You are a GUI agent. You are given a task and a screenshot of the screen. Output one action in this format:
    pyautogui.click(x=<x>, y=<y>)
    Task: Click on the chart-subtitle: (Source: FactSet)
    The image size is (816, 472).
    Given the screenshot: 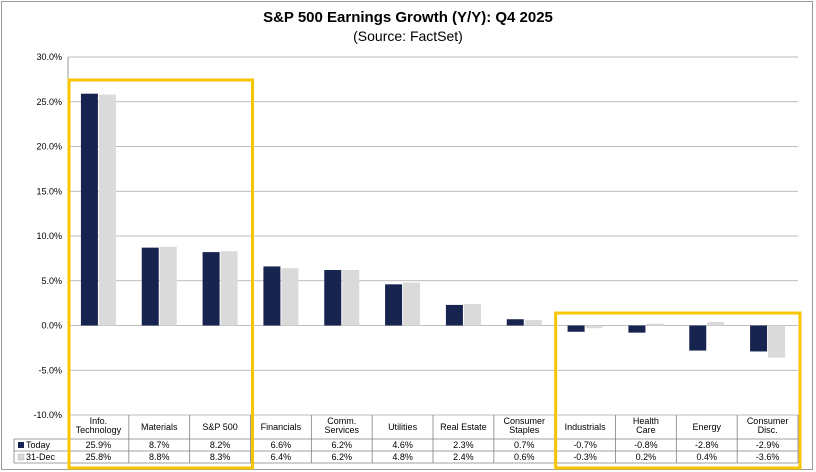 What is the action you would take?
    pyautogui.click(x=408, y=36)
    